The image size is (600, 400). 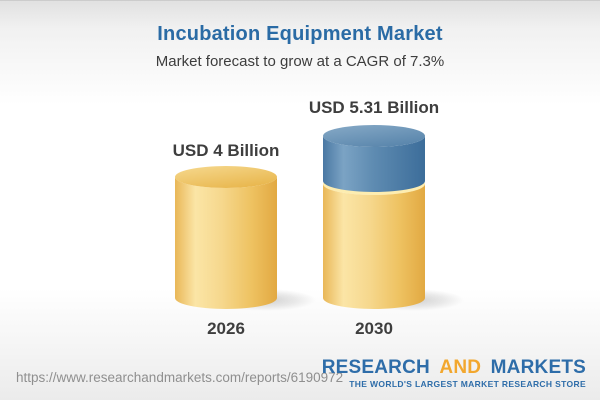 I want to click on logo-wordmark: RESEARCH AND MARKETS, so click(x=454, y=367).